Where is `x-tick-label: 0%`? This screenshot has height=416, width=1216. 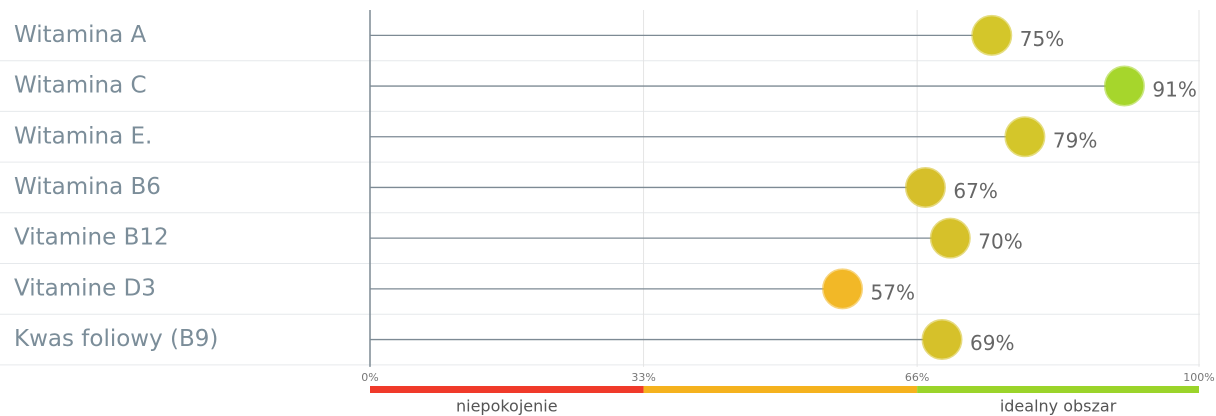
x-tick-label: 0% is located at coordinates (369, 377).